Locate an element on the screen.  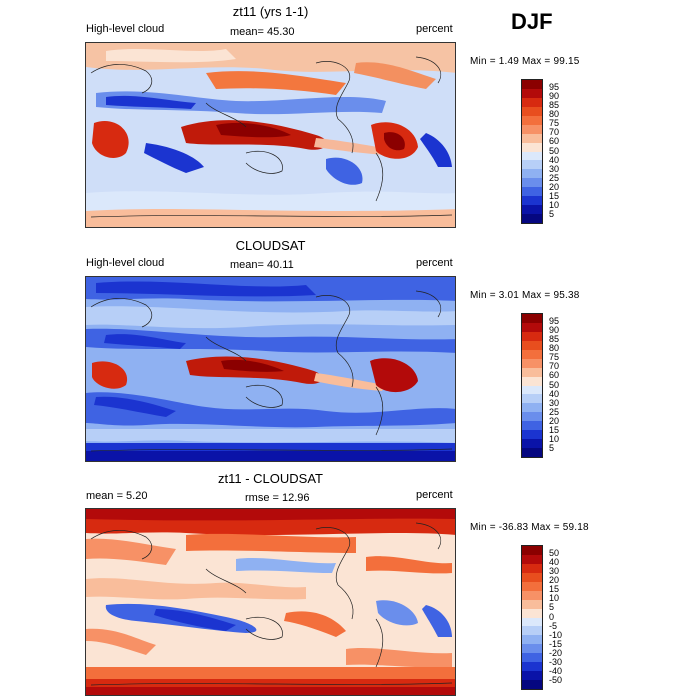
min-max-readout: Min = 1.49 Max = 99.15 is located at coordinates (525, 61).